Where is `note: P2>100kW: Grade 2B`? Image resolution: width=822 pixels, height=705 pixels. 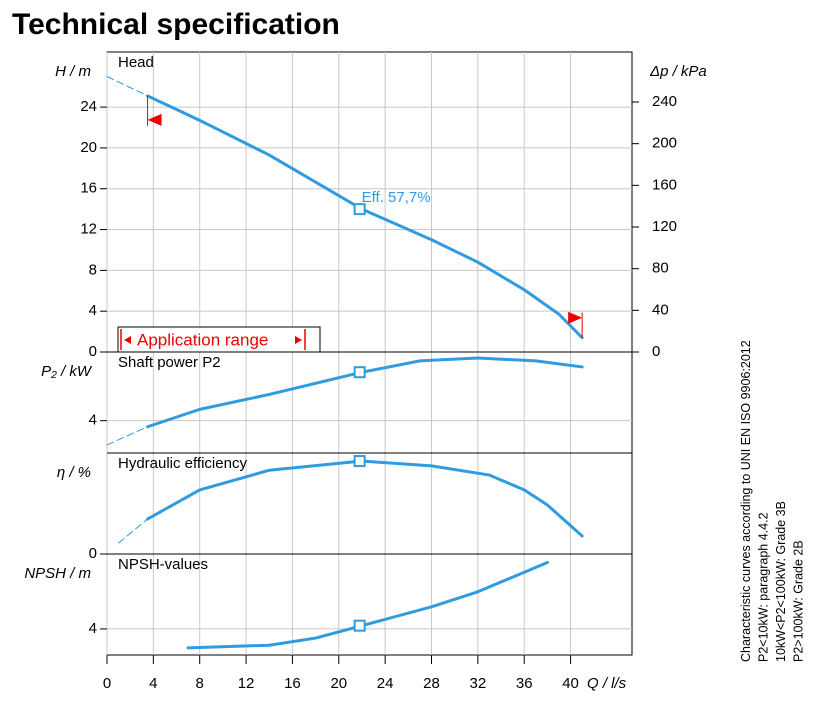 note: P2>100kW: Grade 2B is located at coordinates (799, 601).